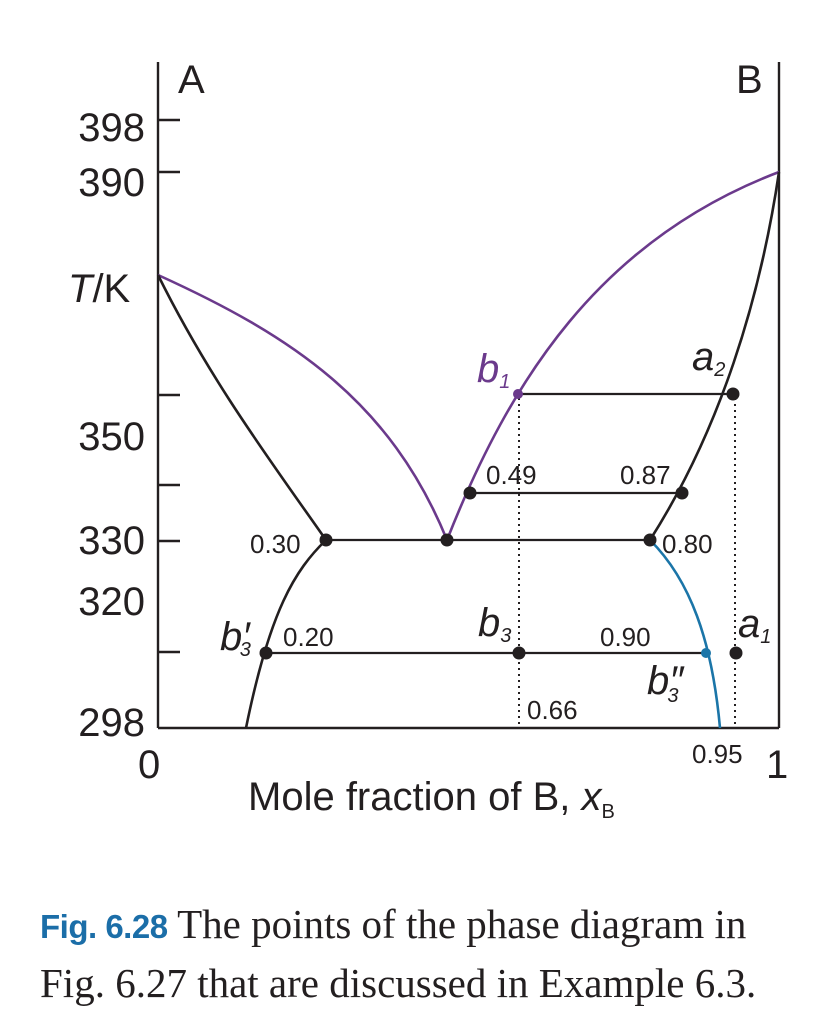  What do you see at coordinates (111, 541) in the screenshot?
I see `y-tick-330: 330` at bounding box center [111, 541].